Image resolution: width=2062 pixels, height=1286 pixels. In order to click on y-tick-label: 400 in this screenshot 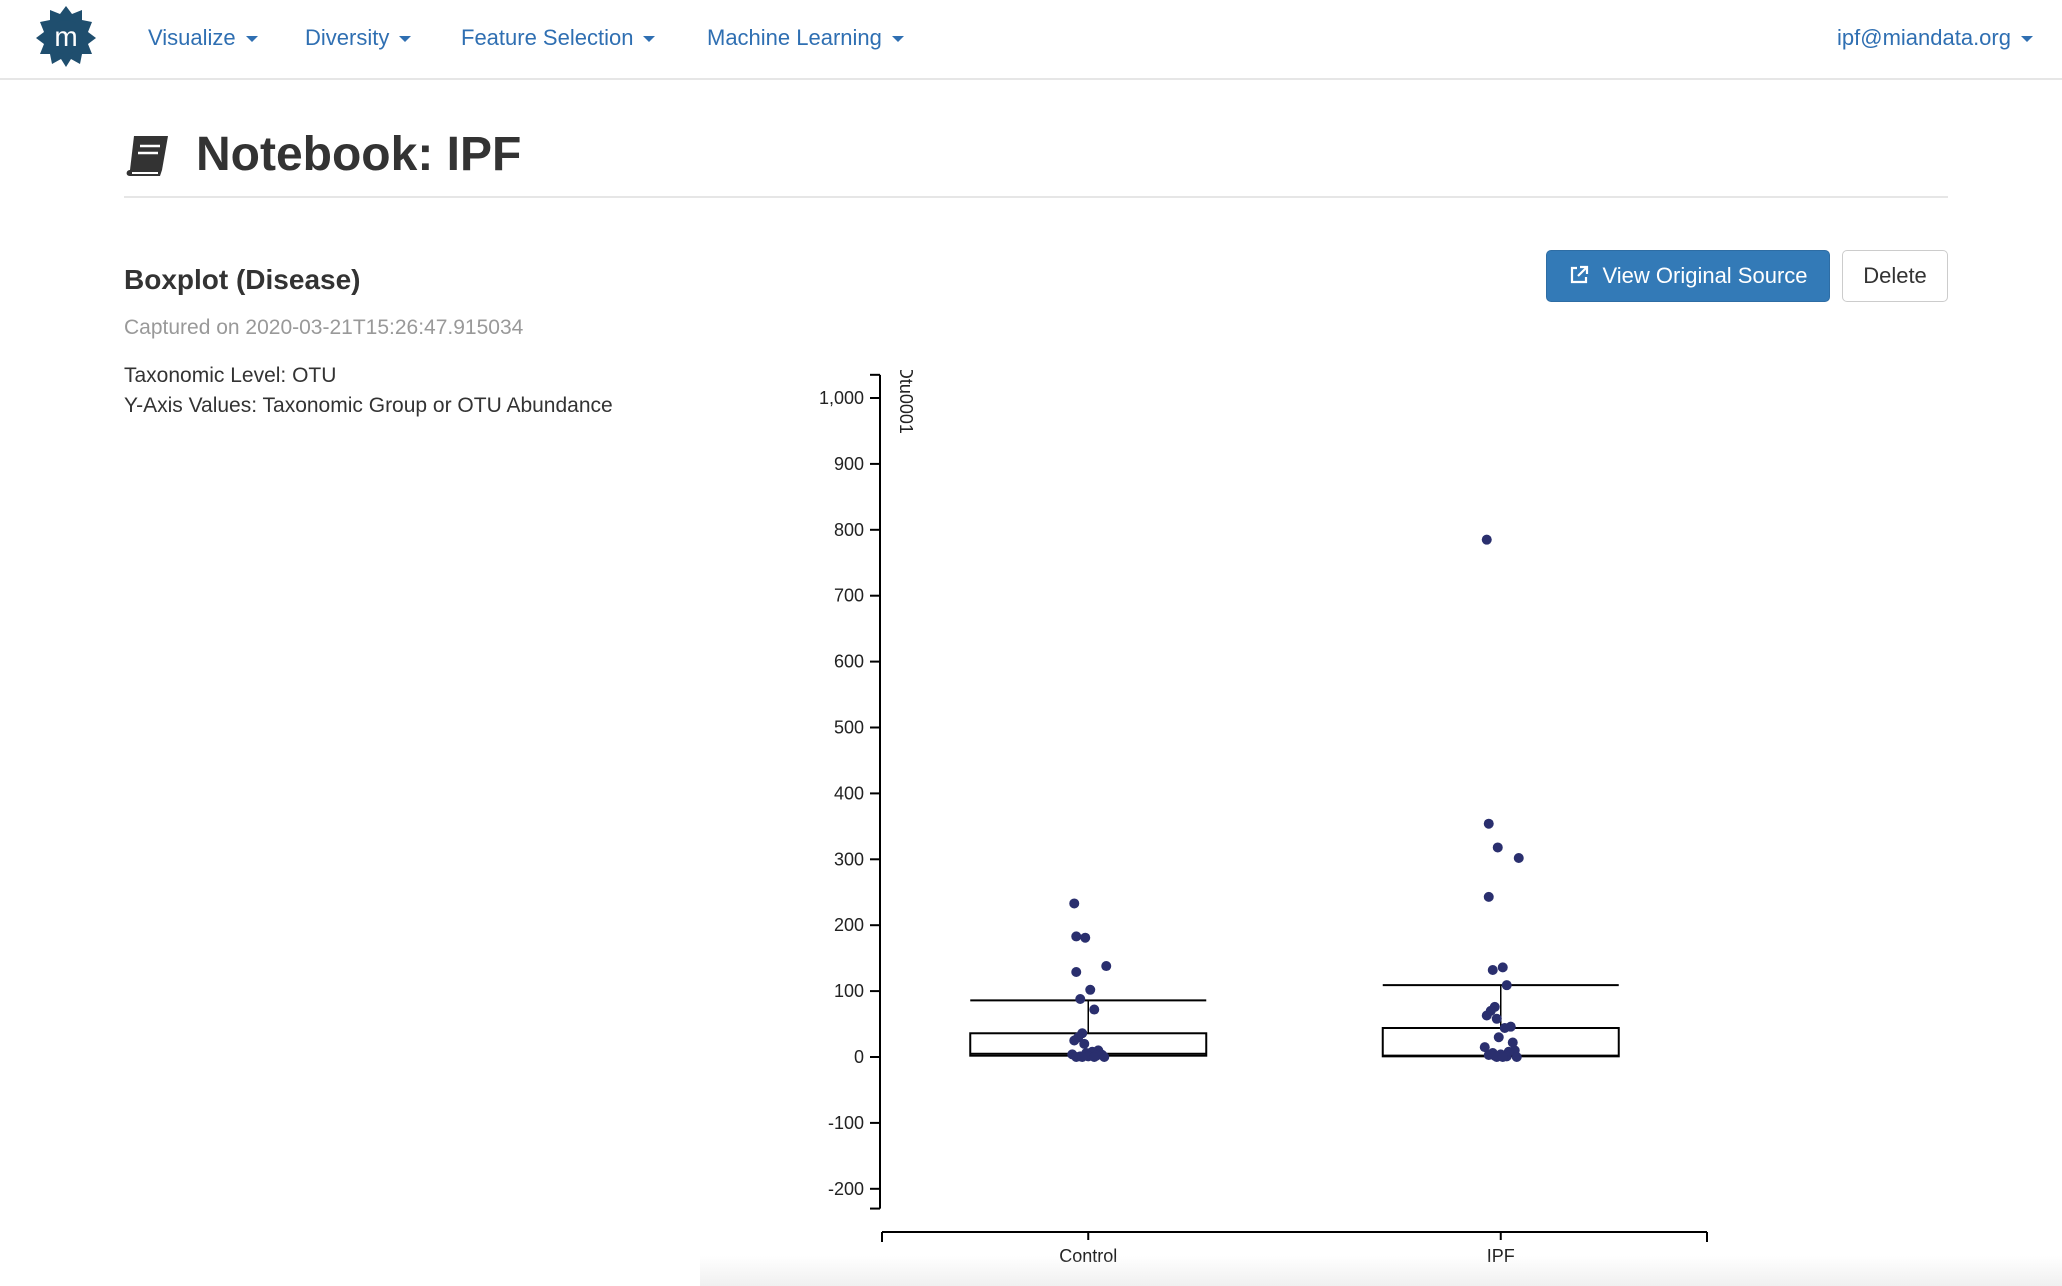, I will do `click(849, 793)`.